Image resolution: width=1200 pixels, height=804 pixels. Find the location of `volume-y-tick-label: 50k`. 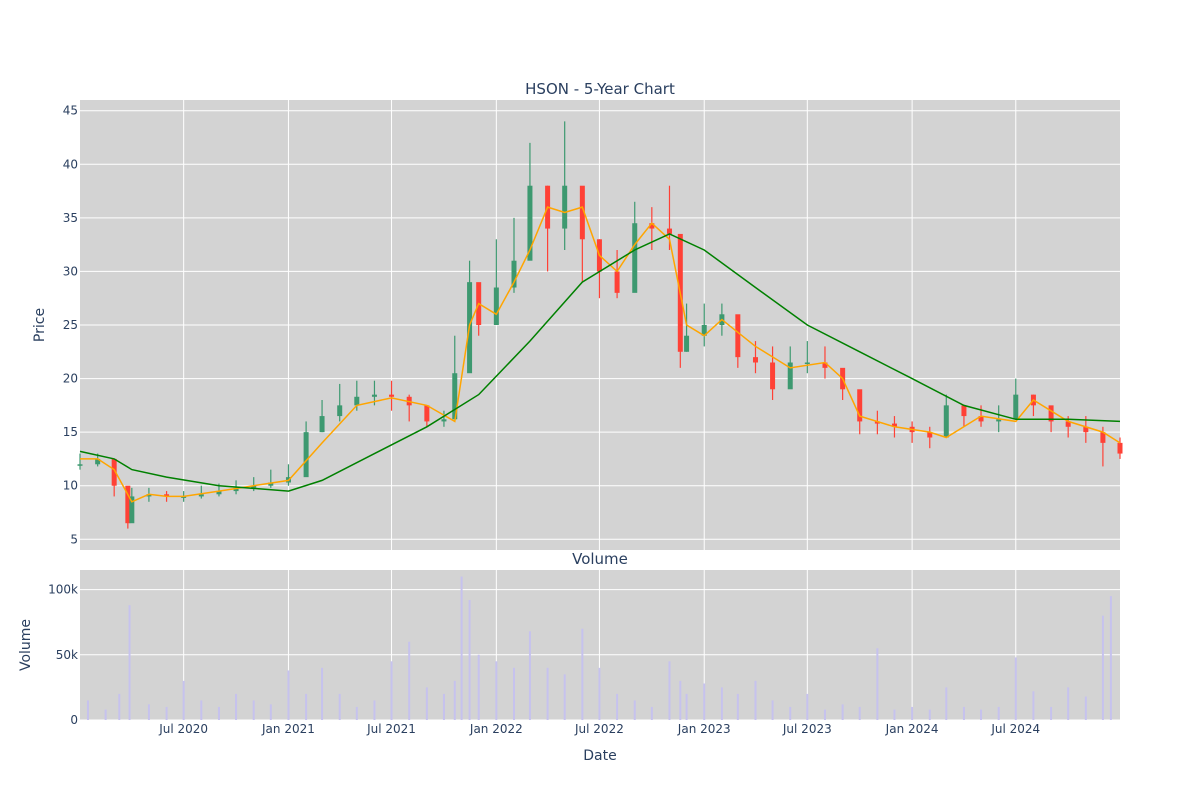

volume-y-tick-label: 50k is located at coordinates (67, 655).